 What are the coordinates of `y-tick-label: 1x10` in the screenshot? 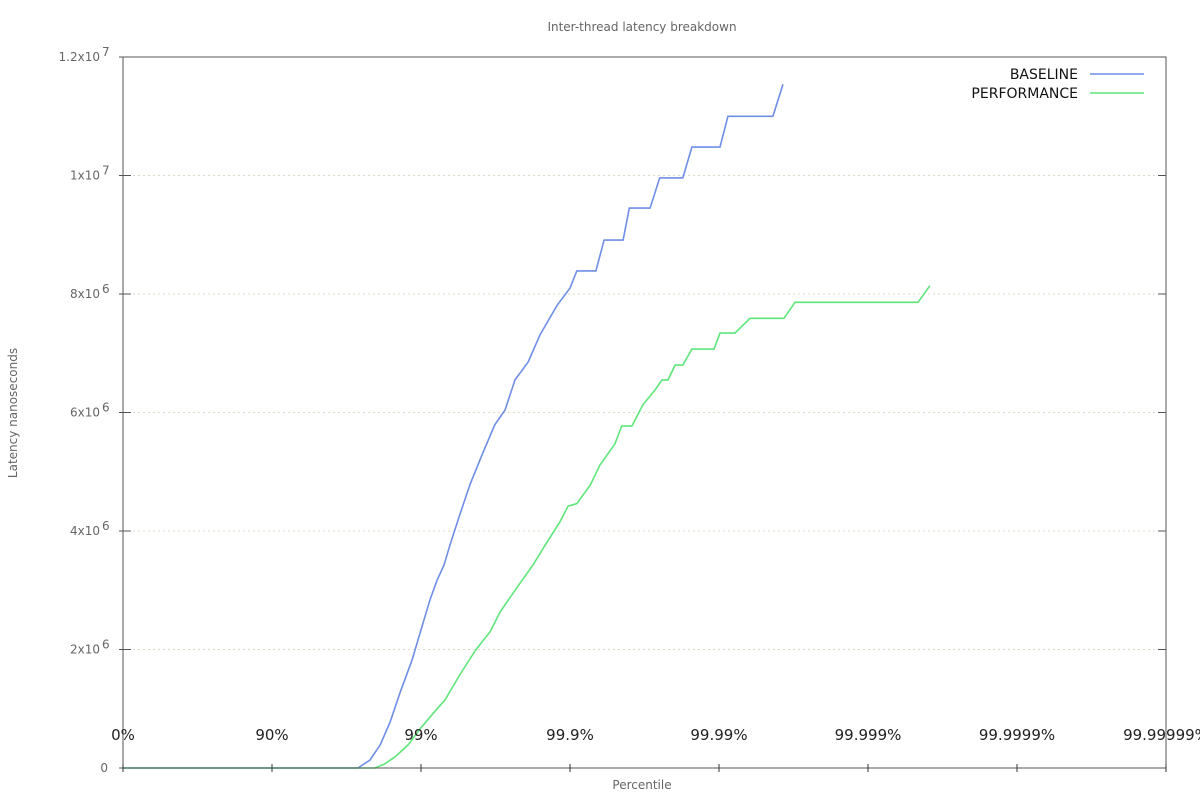 It's located at (85, 176).